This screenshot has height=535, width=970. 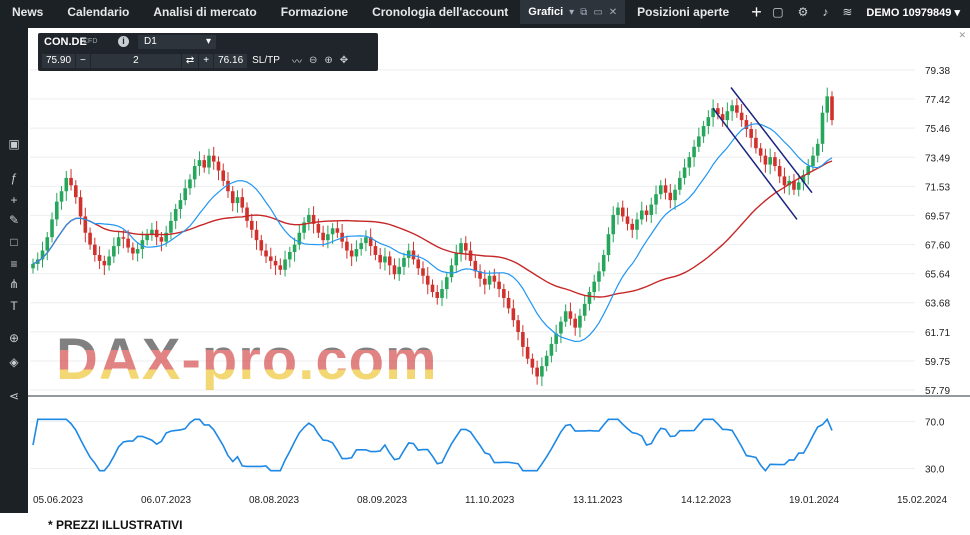 I want to click on nav-calendar: Calendario, so click(x=98, y=12).